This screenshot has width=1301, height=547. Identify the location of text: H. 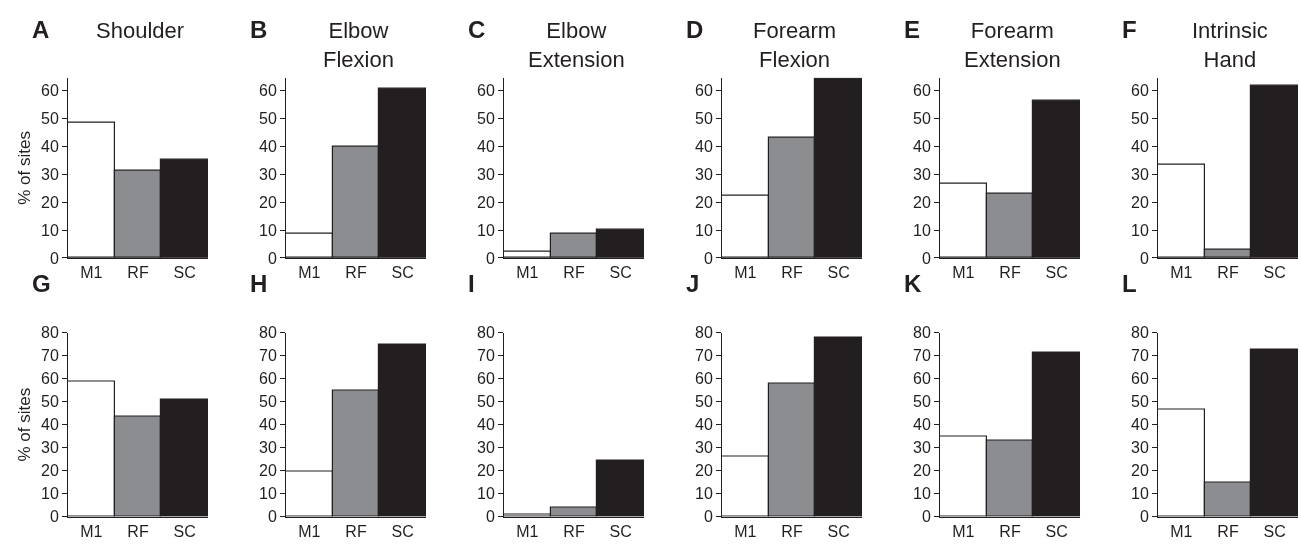
(259, 283).